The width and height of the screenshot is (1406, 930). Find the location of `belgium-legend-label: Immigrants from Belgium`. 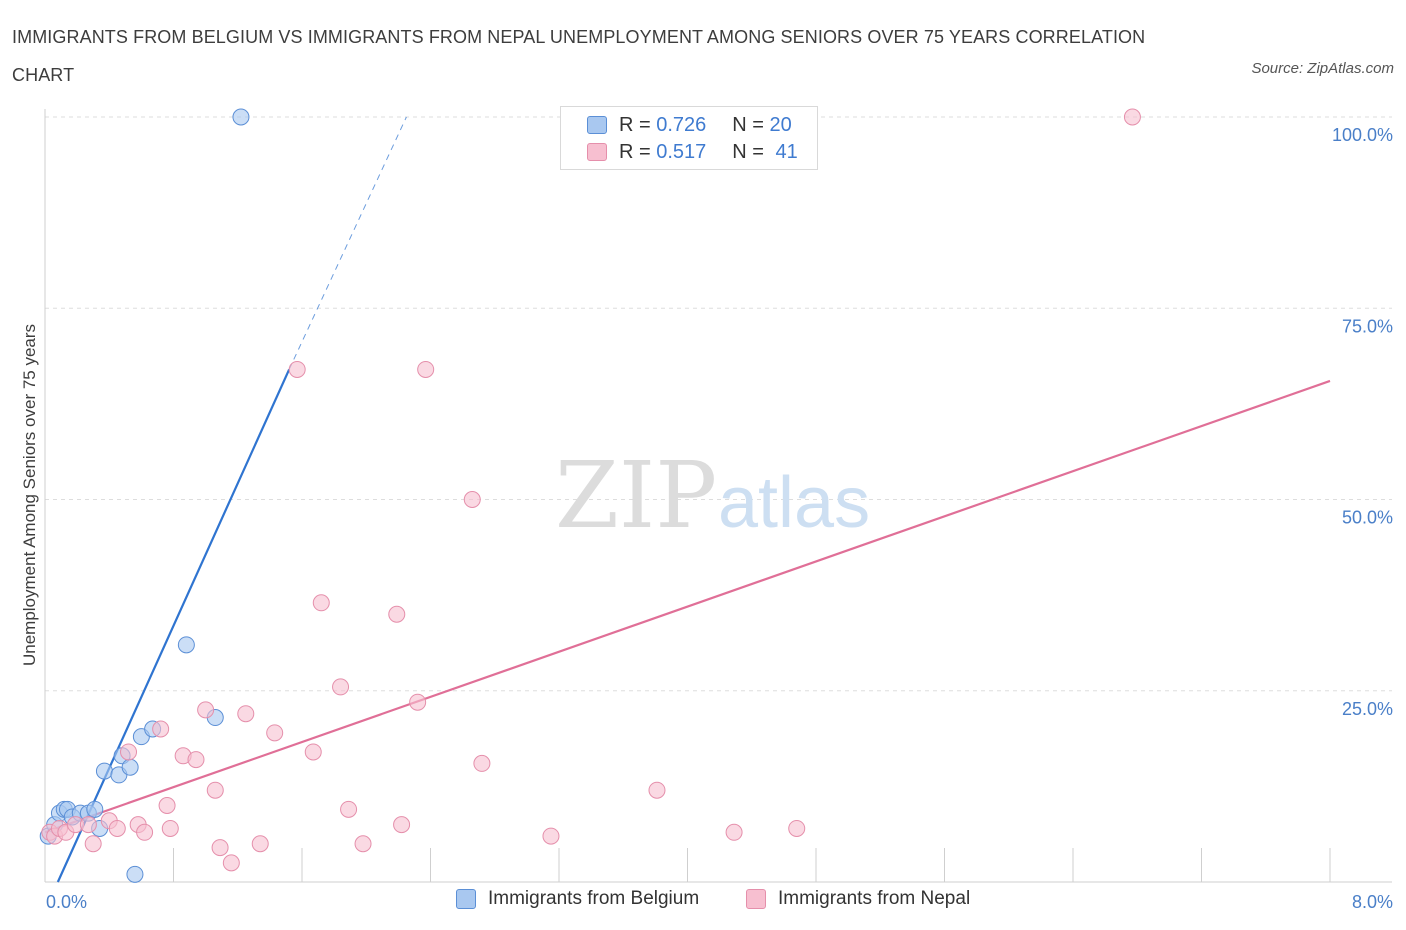

belgium-legend-label: Immigrants from Belgium is located at coordinates (594, 898).